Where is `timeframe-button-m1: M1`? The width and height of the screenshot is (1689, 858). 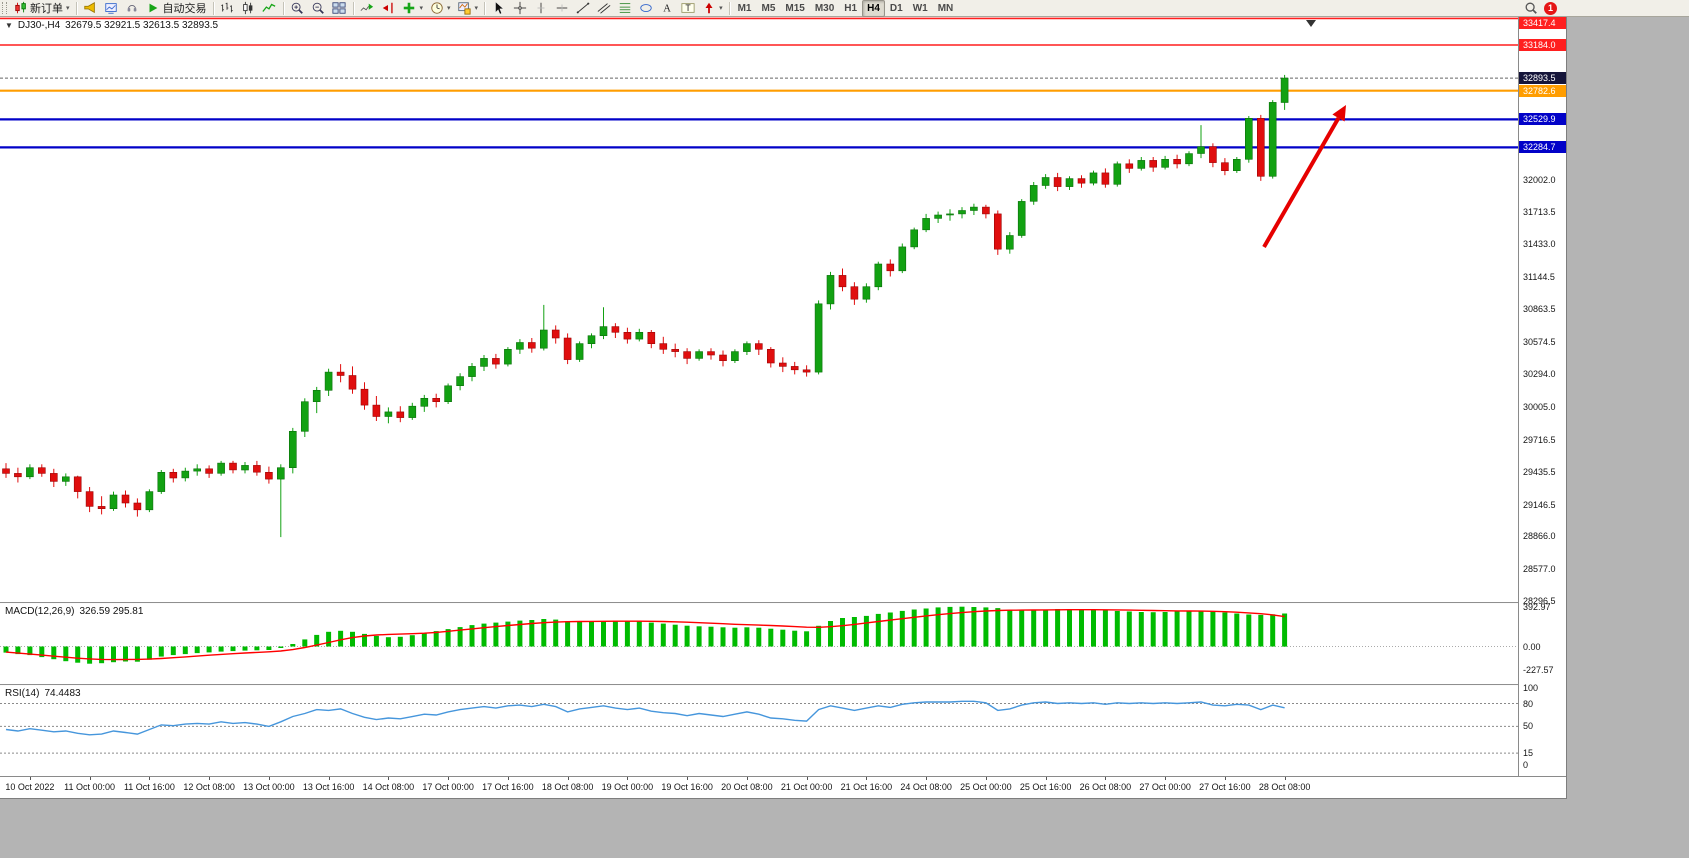 timeframe-button-m1: M1 is located at coordinates (744, 8).